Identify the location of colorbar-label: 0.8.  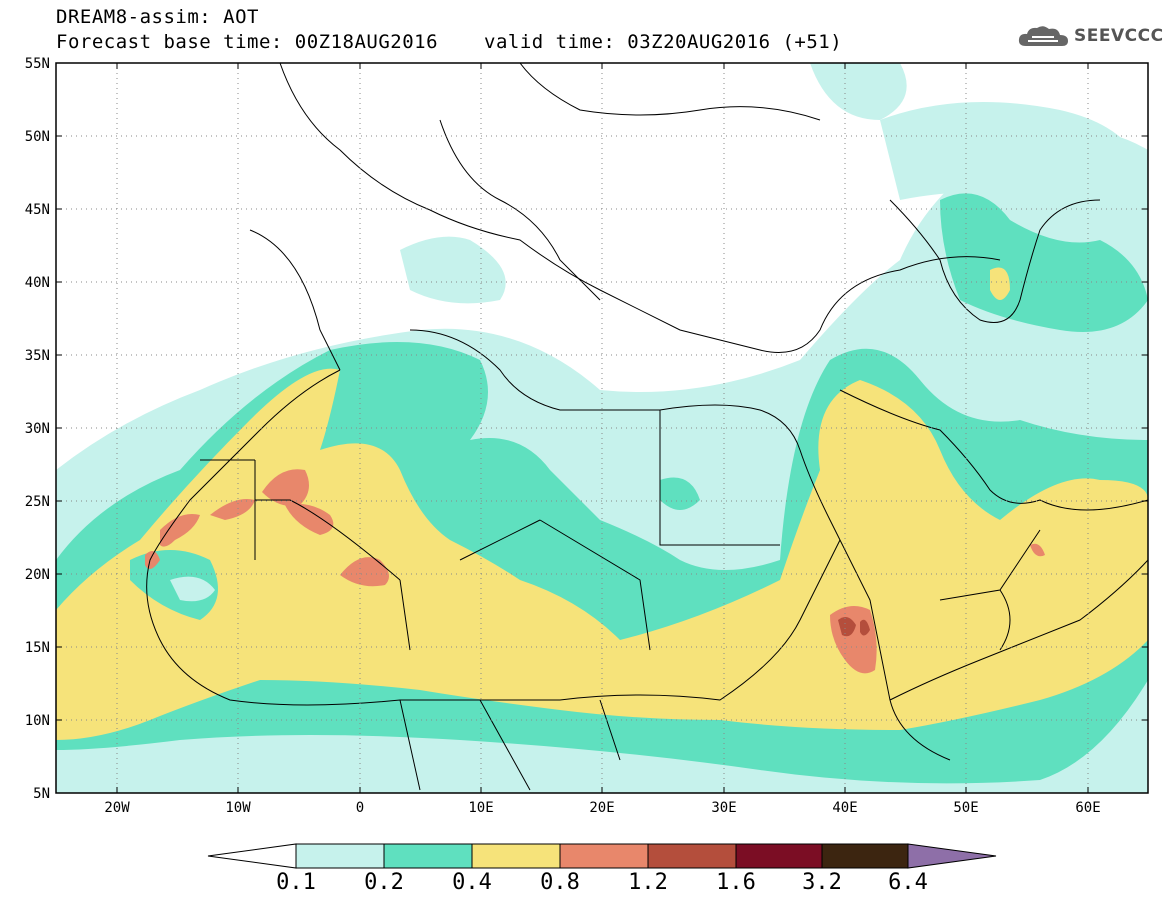
(560, 882).